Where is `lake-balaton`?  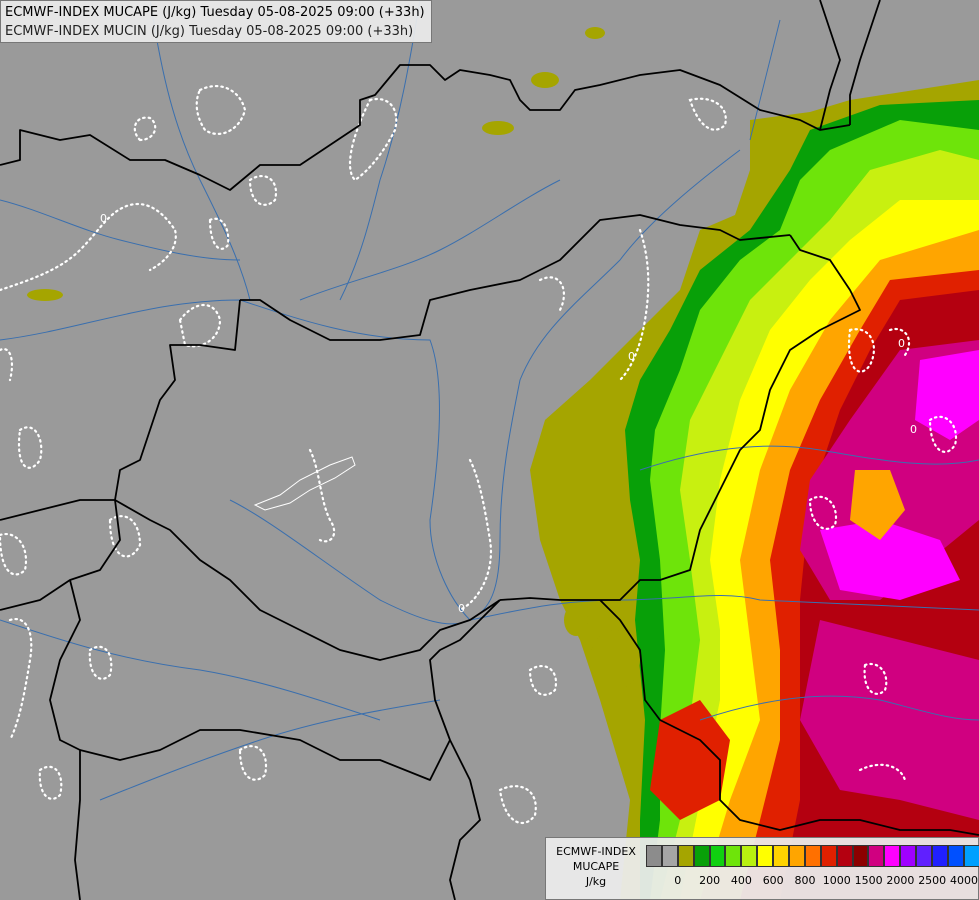
lake-balaton is located at coordinates (304, 483).